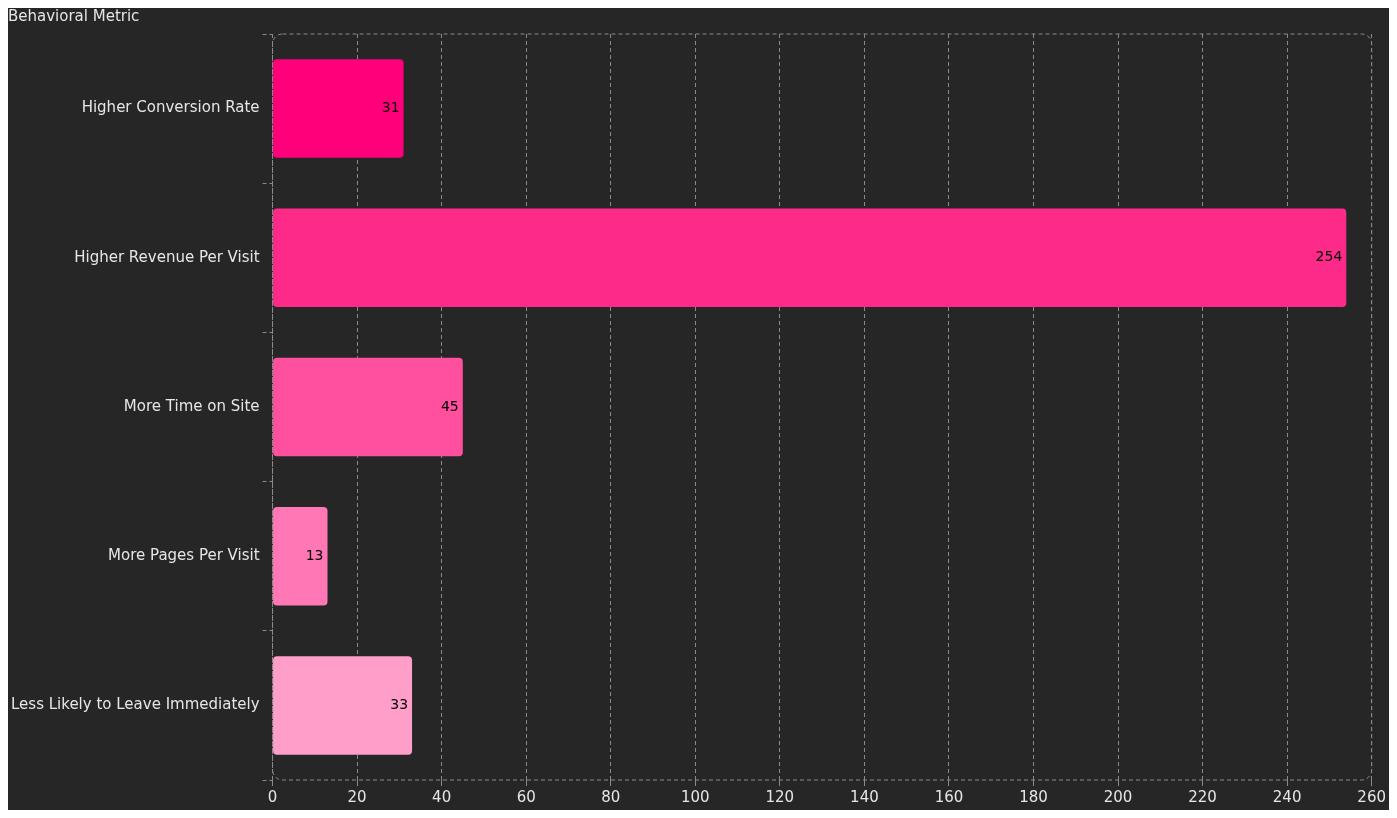 This screenshot has width=1397, height=818. What do you see at coordinates (191, 405) in the screenshot?
I see `y-tick-label: More Time on Site` at bounding box center [191, 405].